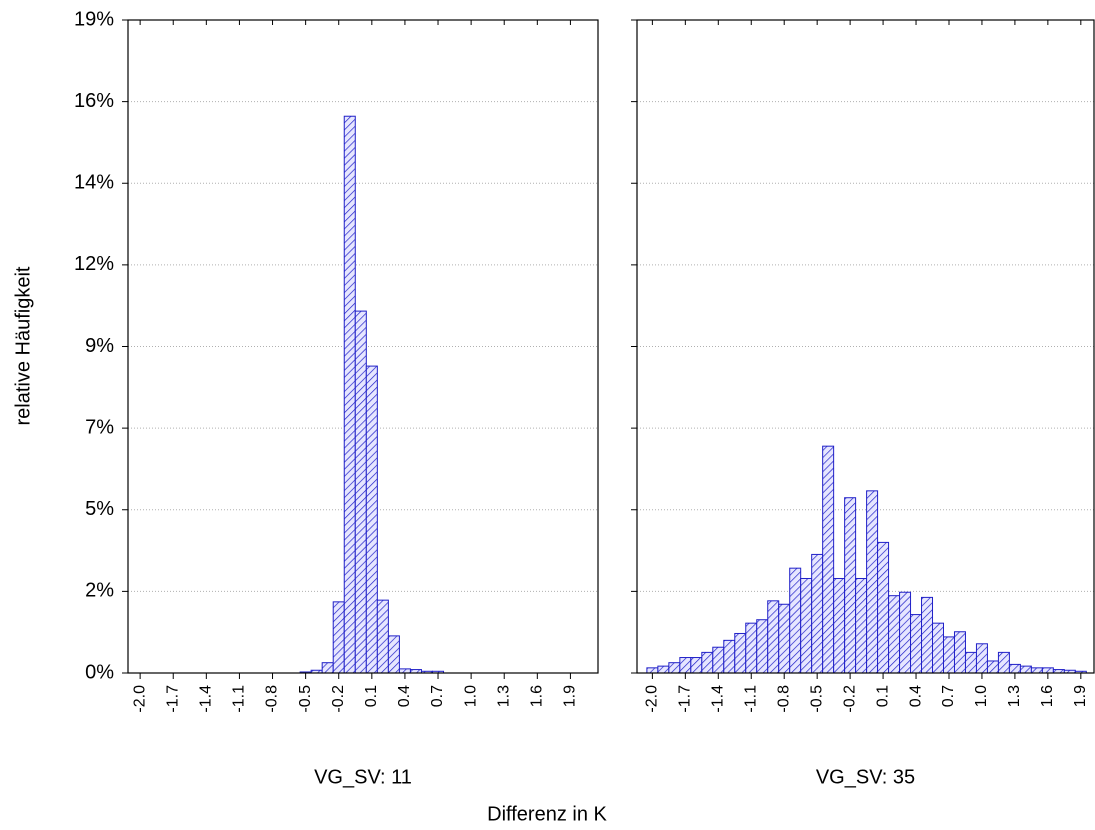 The height and width of the screenshot is (830, 1095). I want to click on panel-title: VG_SV: 11, so click(363, 777).